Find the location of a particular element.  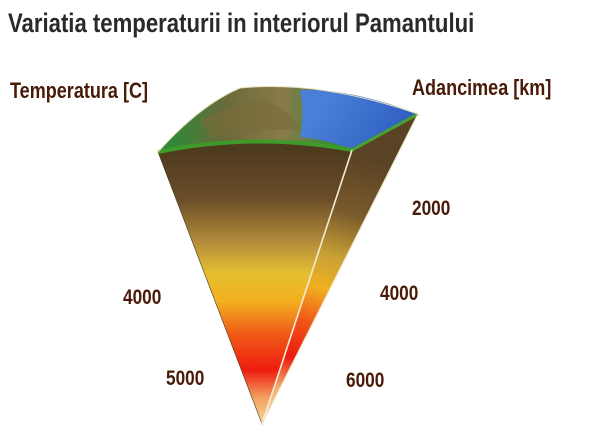

depth-axis-heading: Adancimea [km] is located at coordinates (482, 87).